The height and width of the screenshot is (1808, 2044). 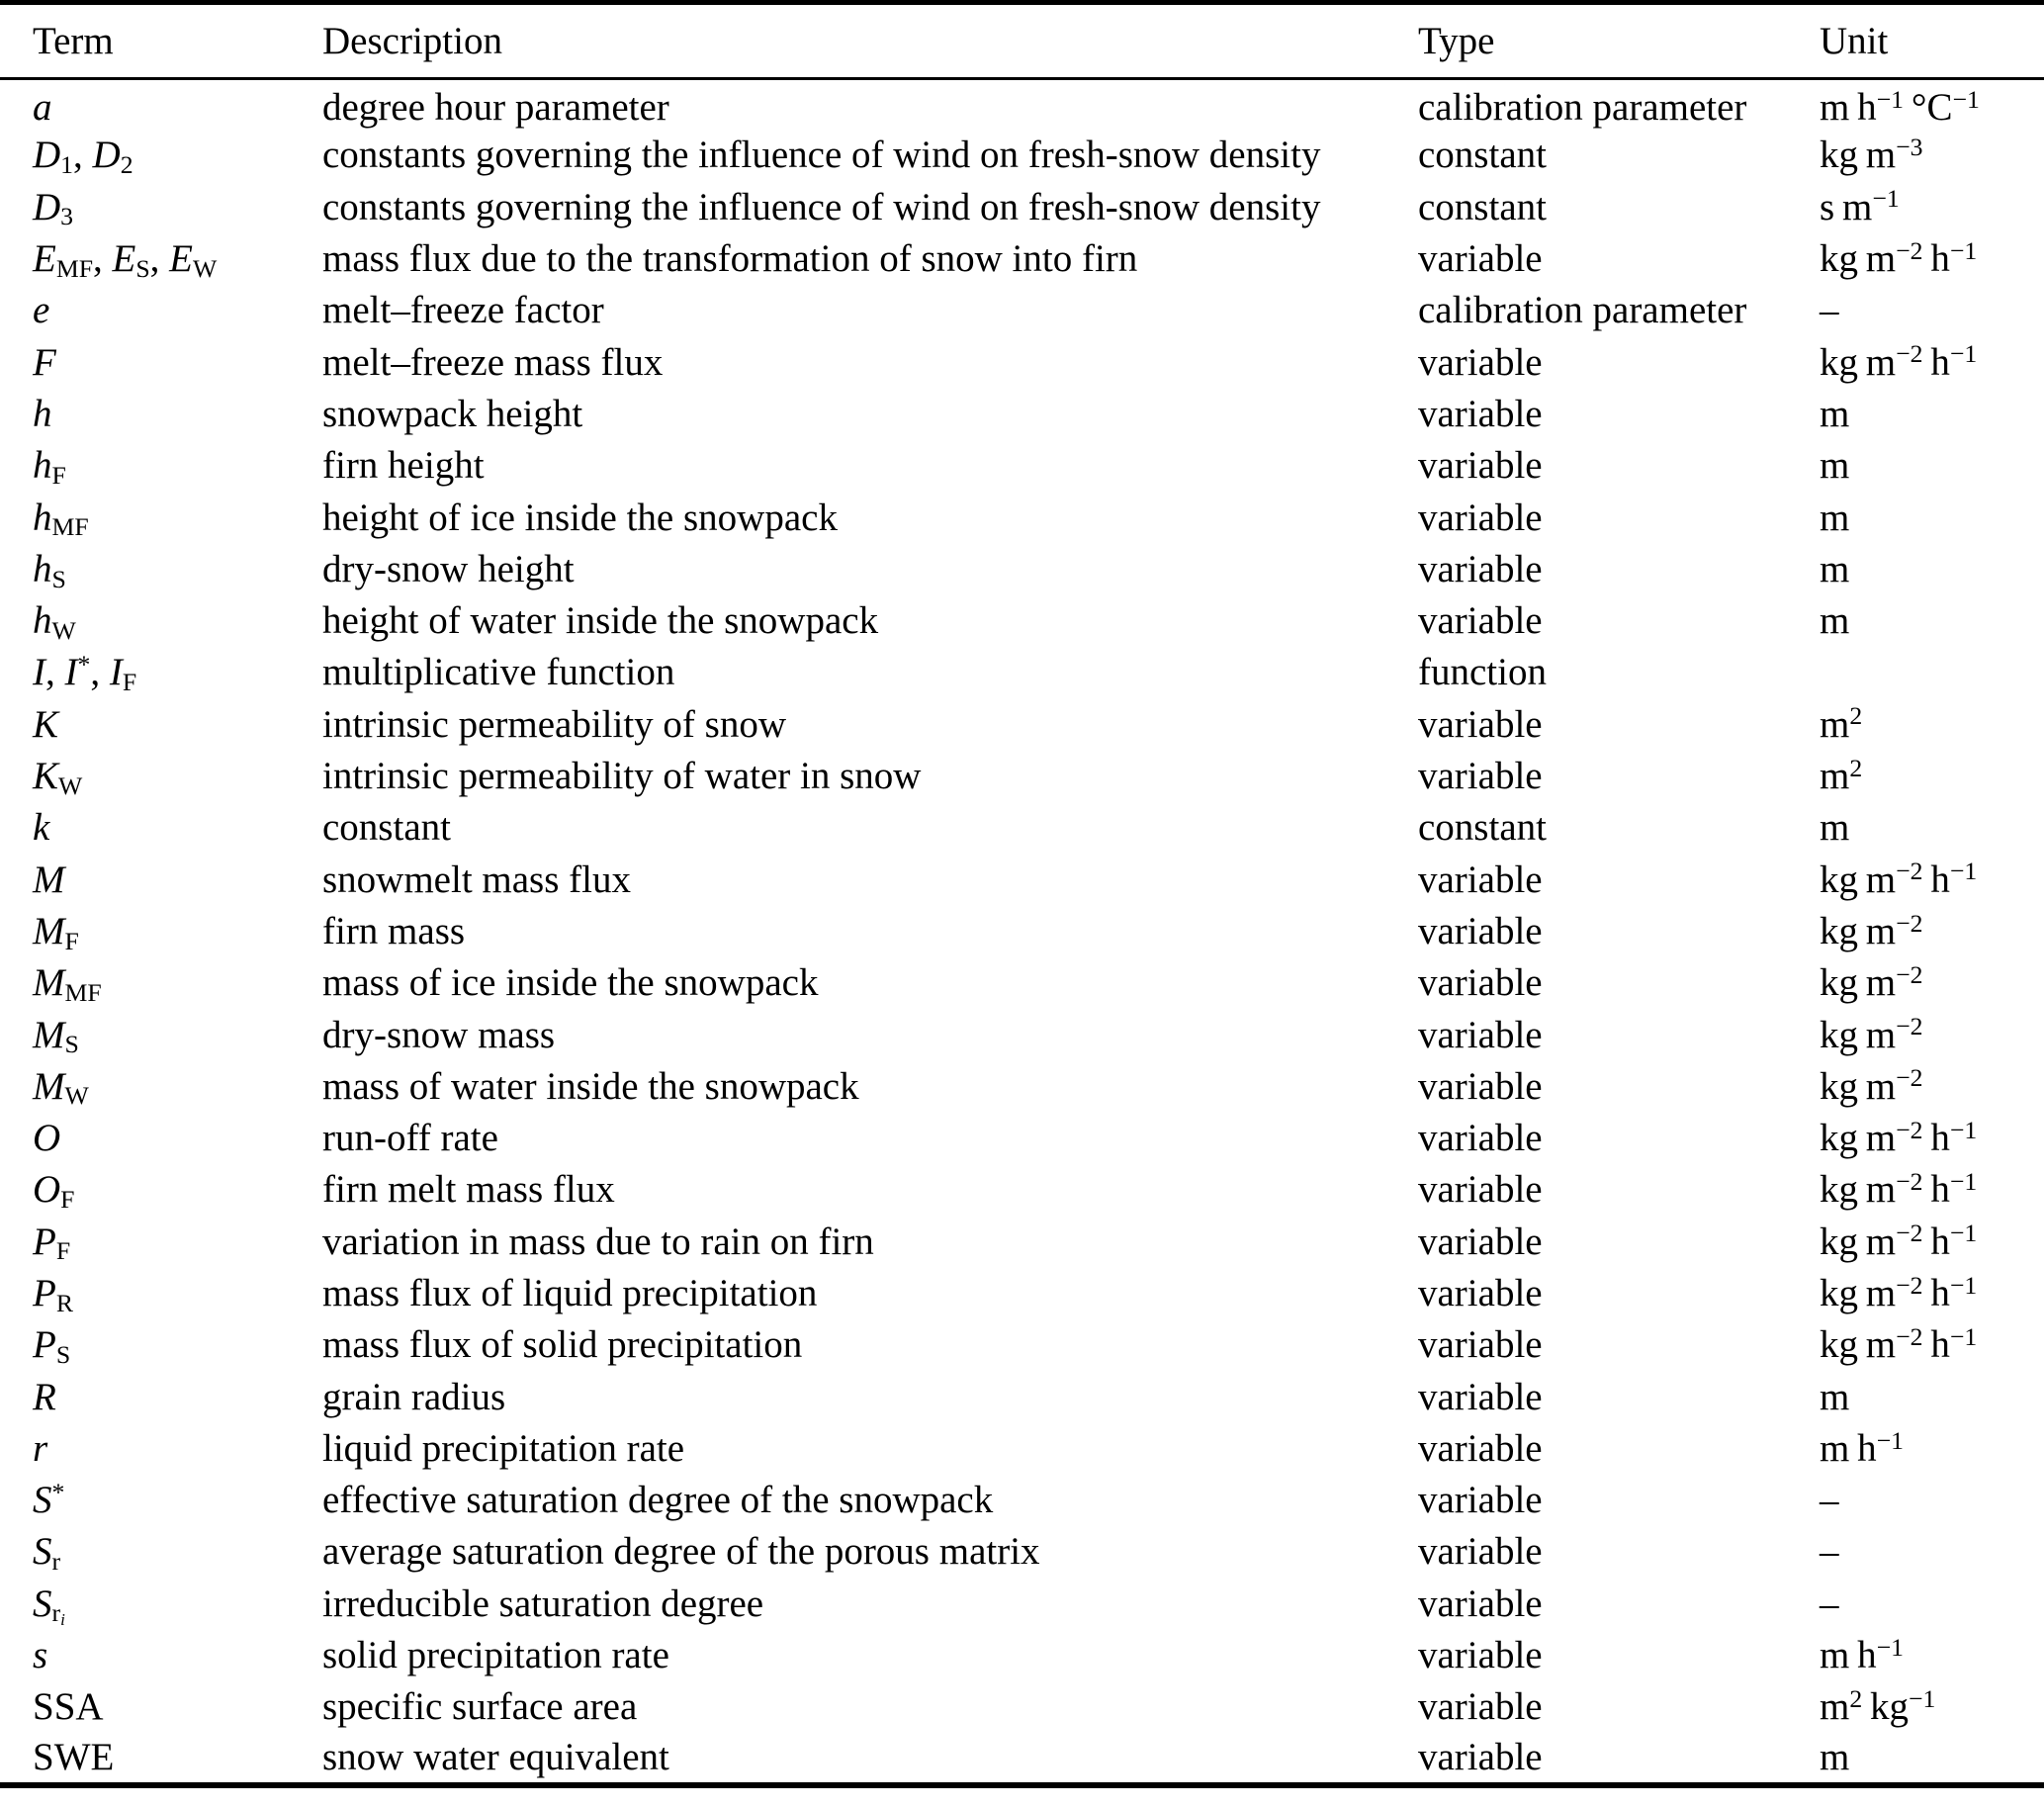 What do you see at coordinates (622, 777) in the screenshot?
I see `description-cell: intrinsic permeability of water in snow` at bounding box center [622, 777].